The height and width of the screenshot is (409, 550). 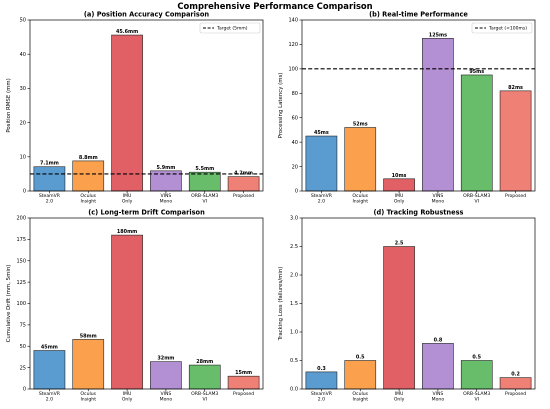 What do you see at coordinates (21, 304) in the screenshot?
I see `y-tick-label: 100` at bounding box center [21, 304].